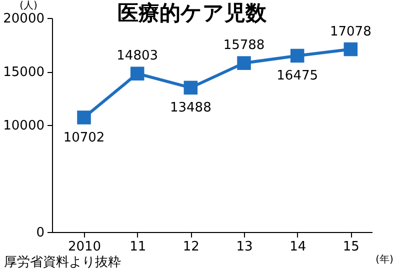  What do you see at coordinates (84, 138) in the screenshot?
I see `data-label: 10702` at bounding box center [84, 138].